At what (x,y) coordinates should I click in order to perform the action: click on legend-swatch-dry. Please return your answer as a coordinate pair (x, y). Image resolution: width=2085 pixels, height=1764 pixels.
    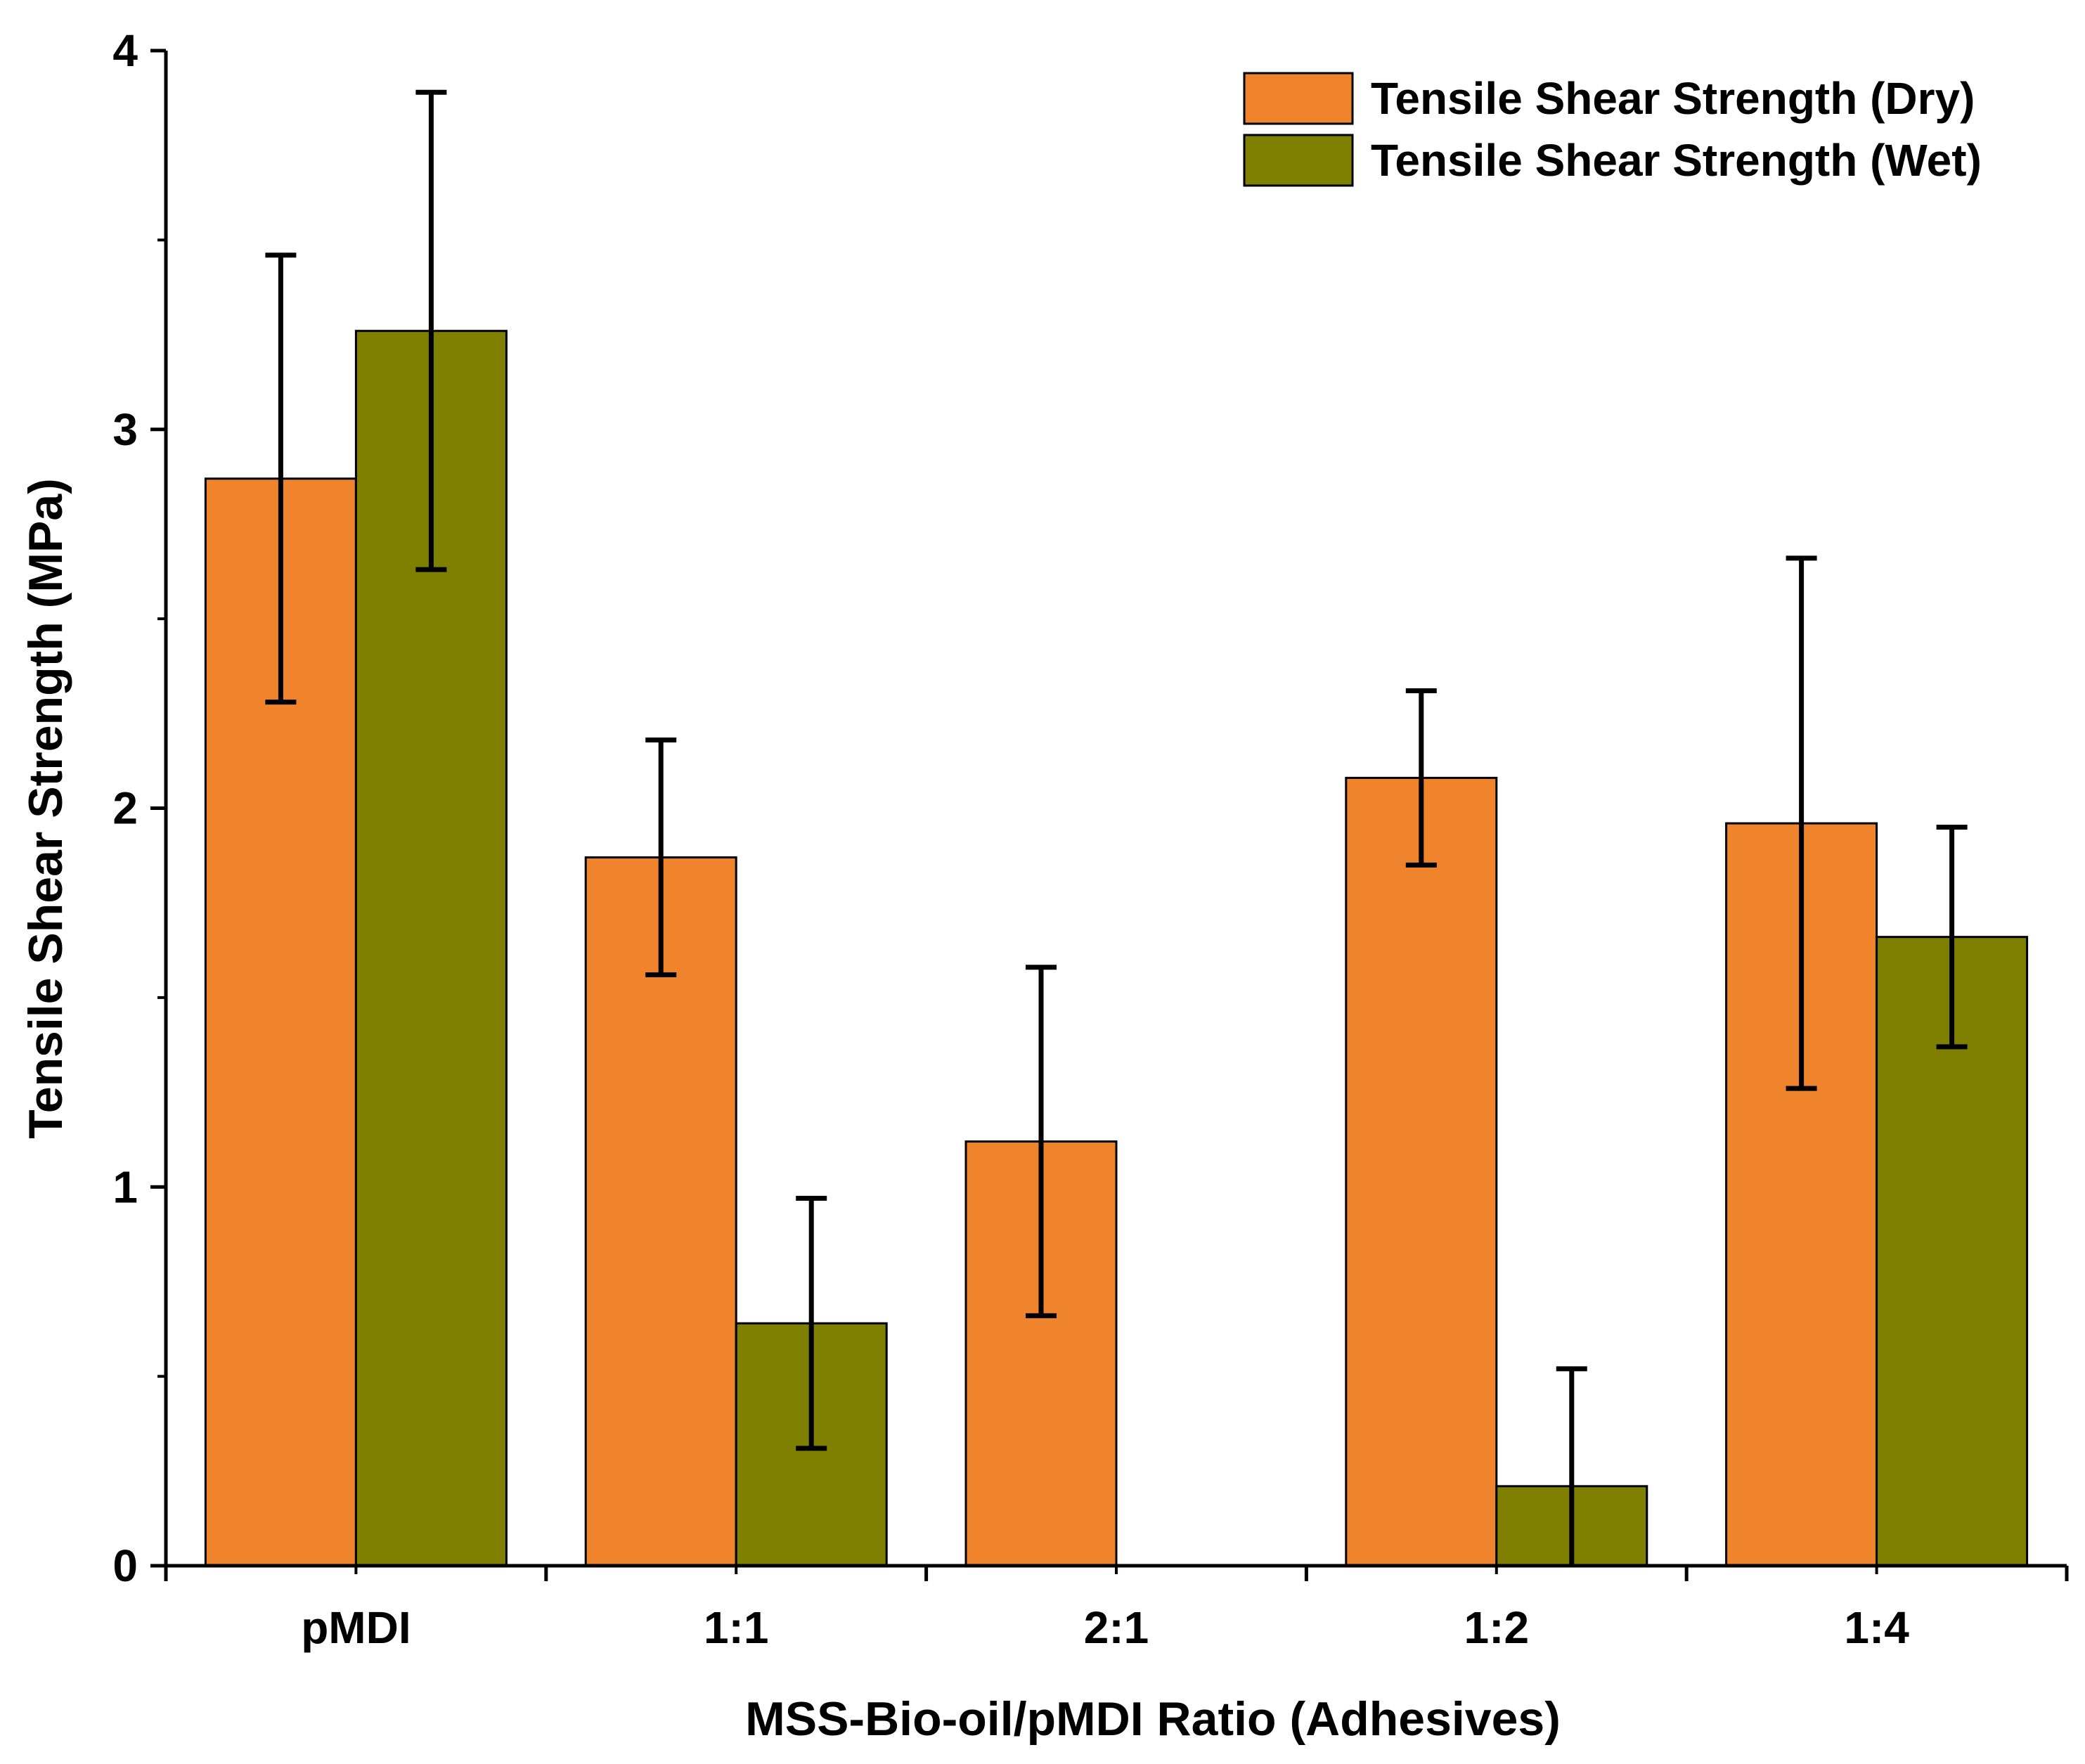
    Looking at the image, I should click on (1299, 98).